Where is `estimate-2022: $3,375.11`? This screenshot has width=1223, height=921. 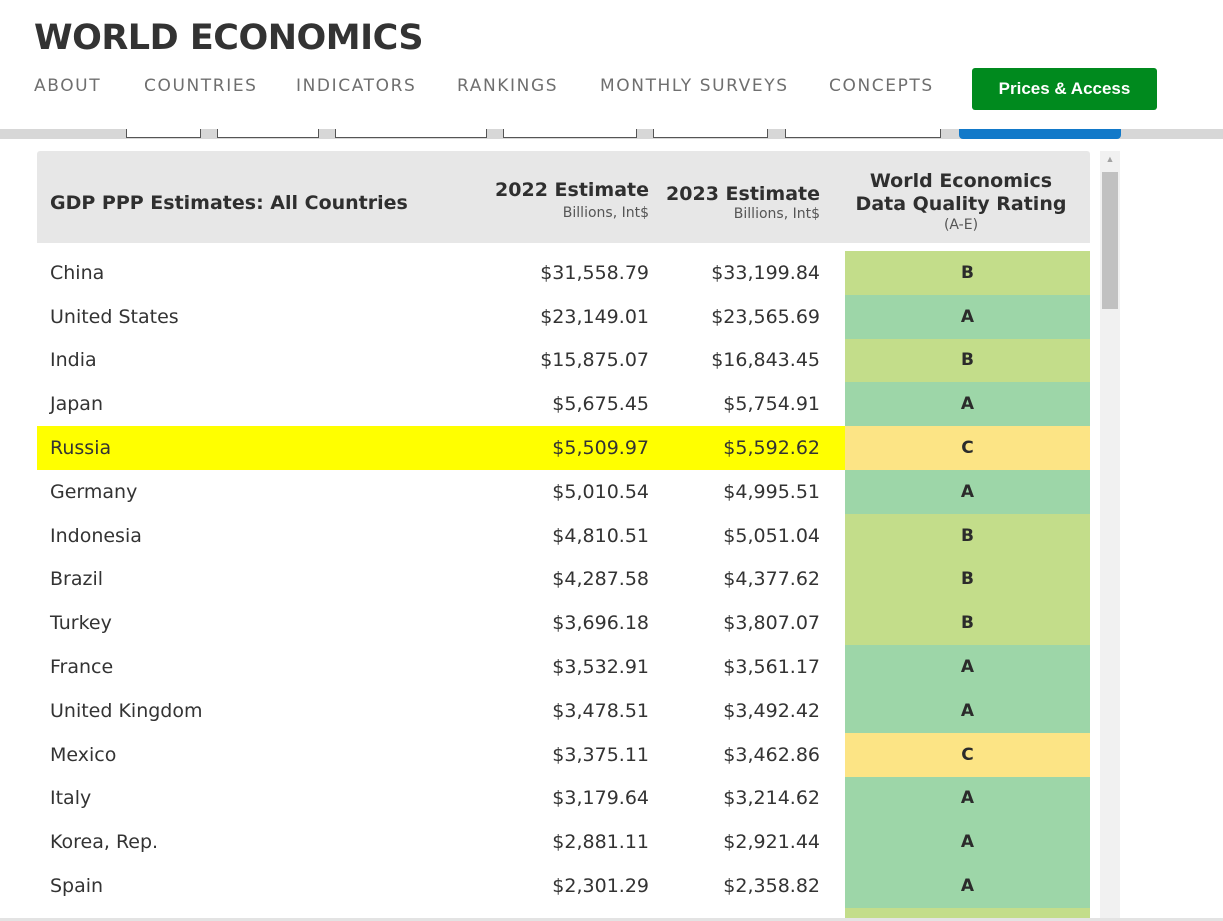 estimate-2022: $3,375.11 is located at coordinates (600, 754).